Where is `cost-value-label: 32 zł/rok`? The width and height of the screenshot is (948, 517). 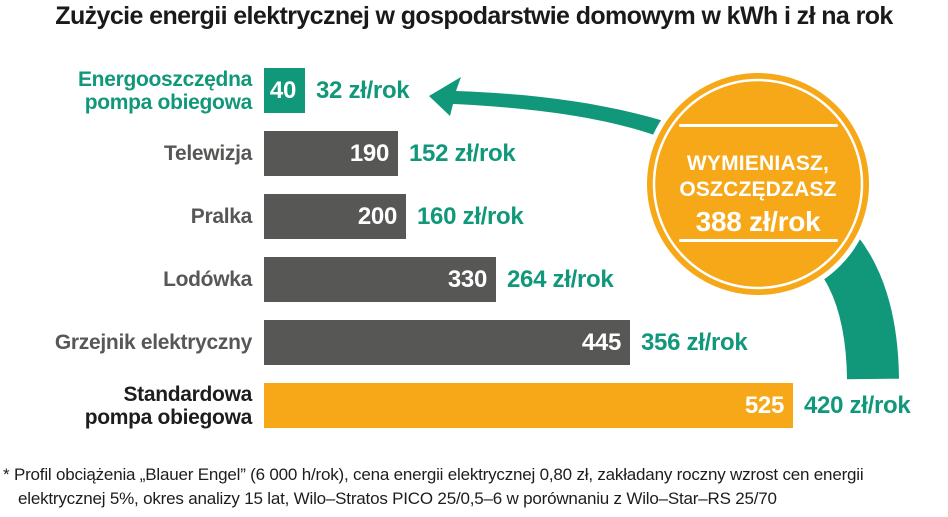
cost-value-label: 32 zł/rok is located at coordinates (363, 90).